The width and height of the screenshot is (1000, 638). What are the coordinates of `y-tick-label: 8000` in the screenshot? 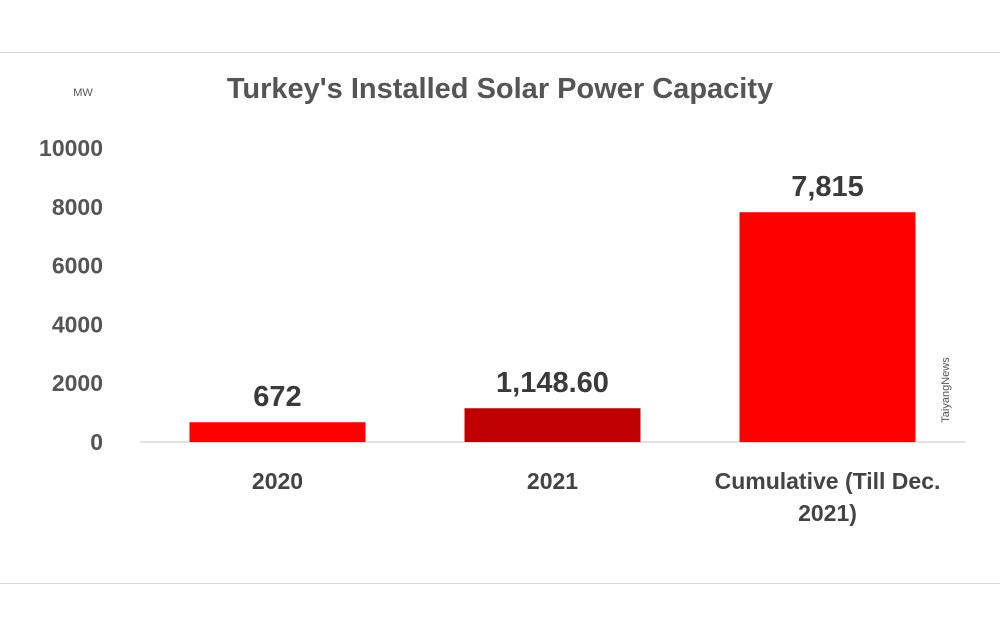 It's located at (77, 207).